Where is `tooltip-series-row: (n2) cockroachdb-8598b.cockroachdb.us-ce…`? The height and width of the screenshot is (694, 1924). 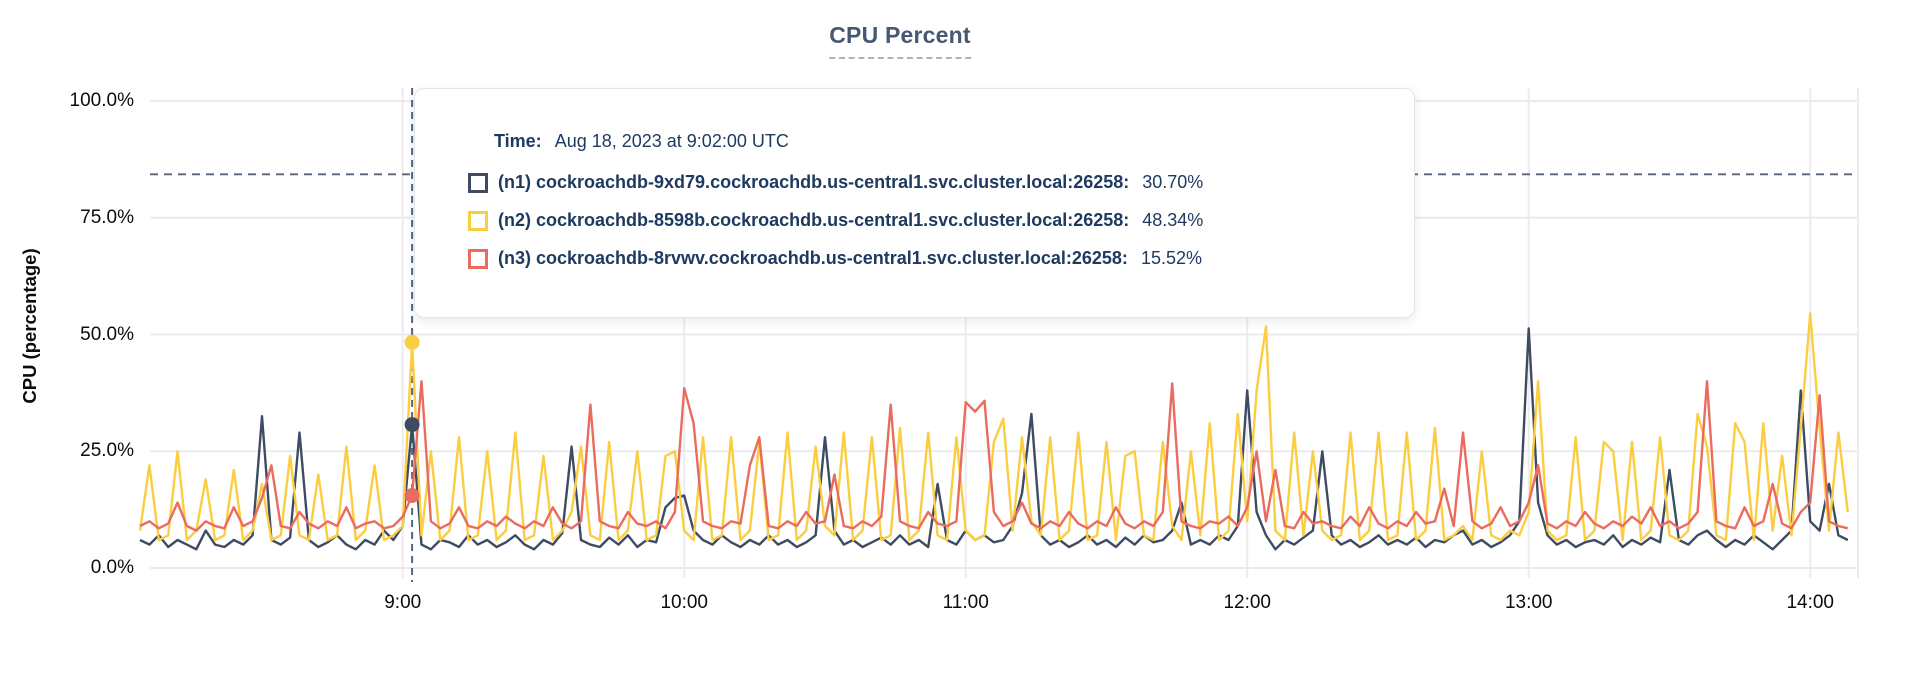 tooltip-series-row: (n2) cockroachdb-8598b.cockroachdb.us-ce… is located at coordinates (926, 220).